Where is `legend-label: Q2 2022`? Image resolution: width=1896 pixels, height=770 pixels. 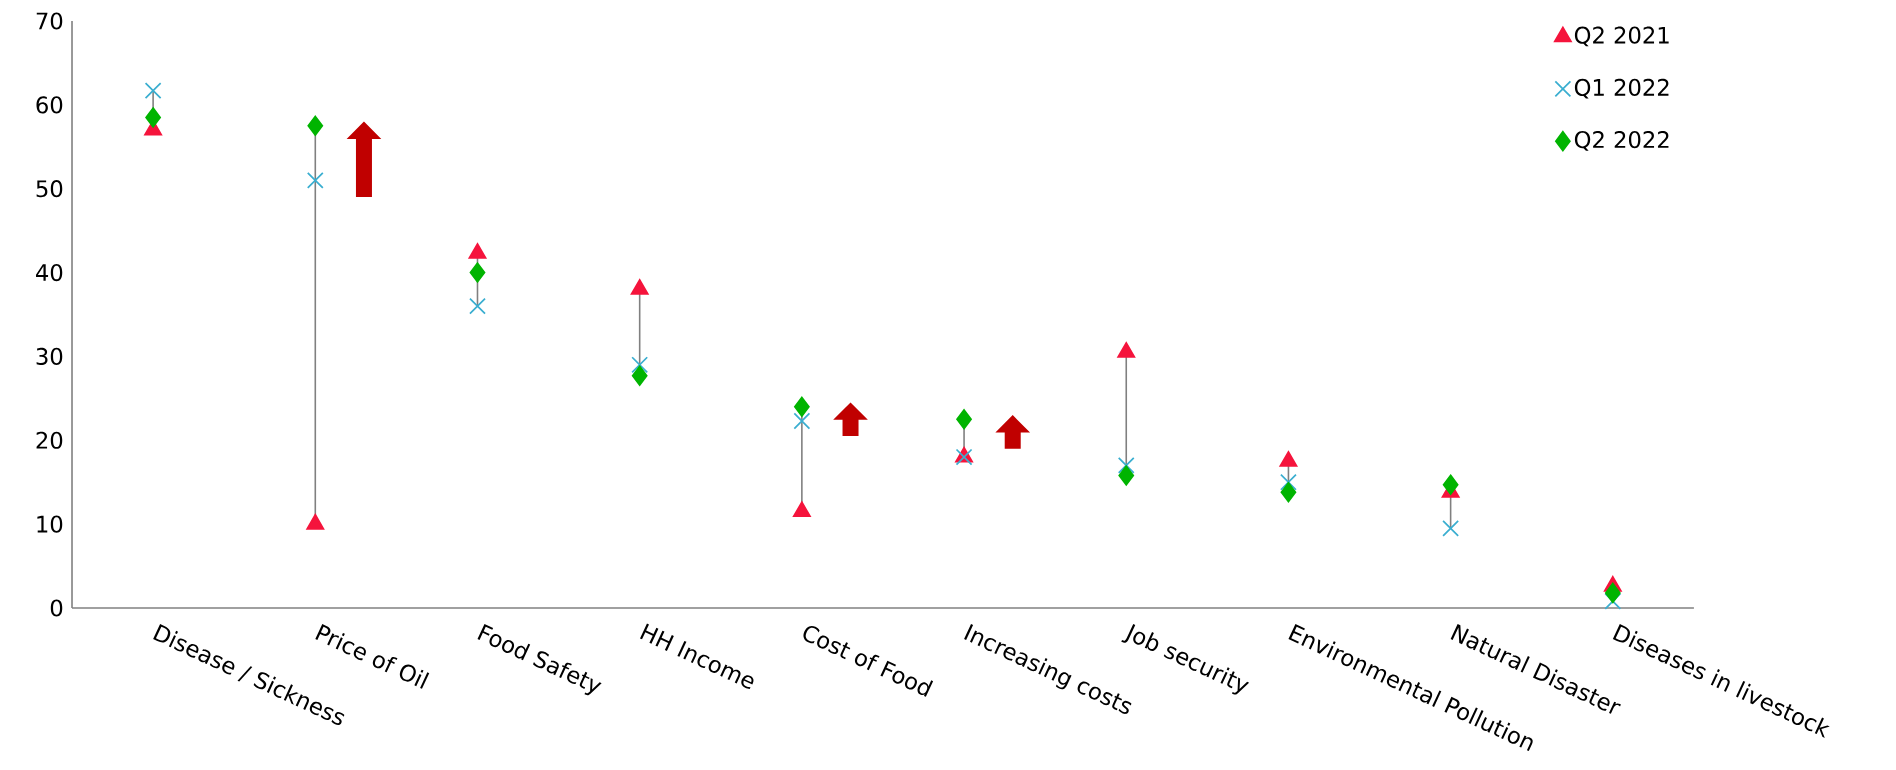 legend-label: Q2 2022 is located at coordinates (1621, 141).